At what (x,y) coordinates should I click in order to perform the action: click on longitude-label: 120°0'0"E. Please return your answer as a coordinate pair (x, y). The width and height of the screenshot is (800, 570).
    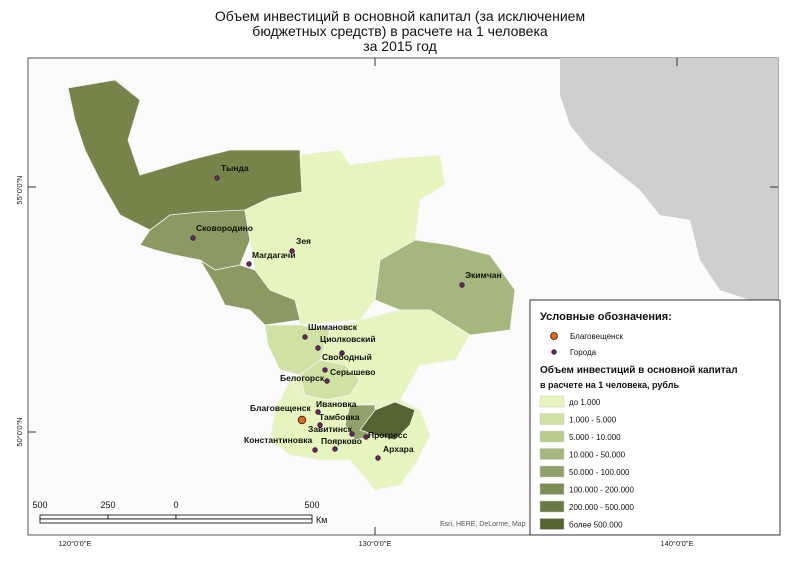
    Looking at the image, I should click on (75, 543).